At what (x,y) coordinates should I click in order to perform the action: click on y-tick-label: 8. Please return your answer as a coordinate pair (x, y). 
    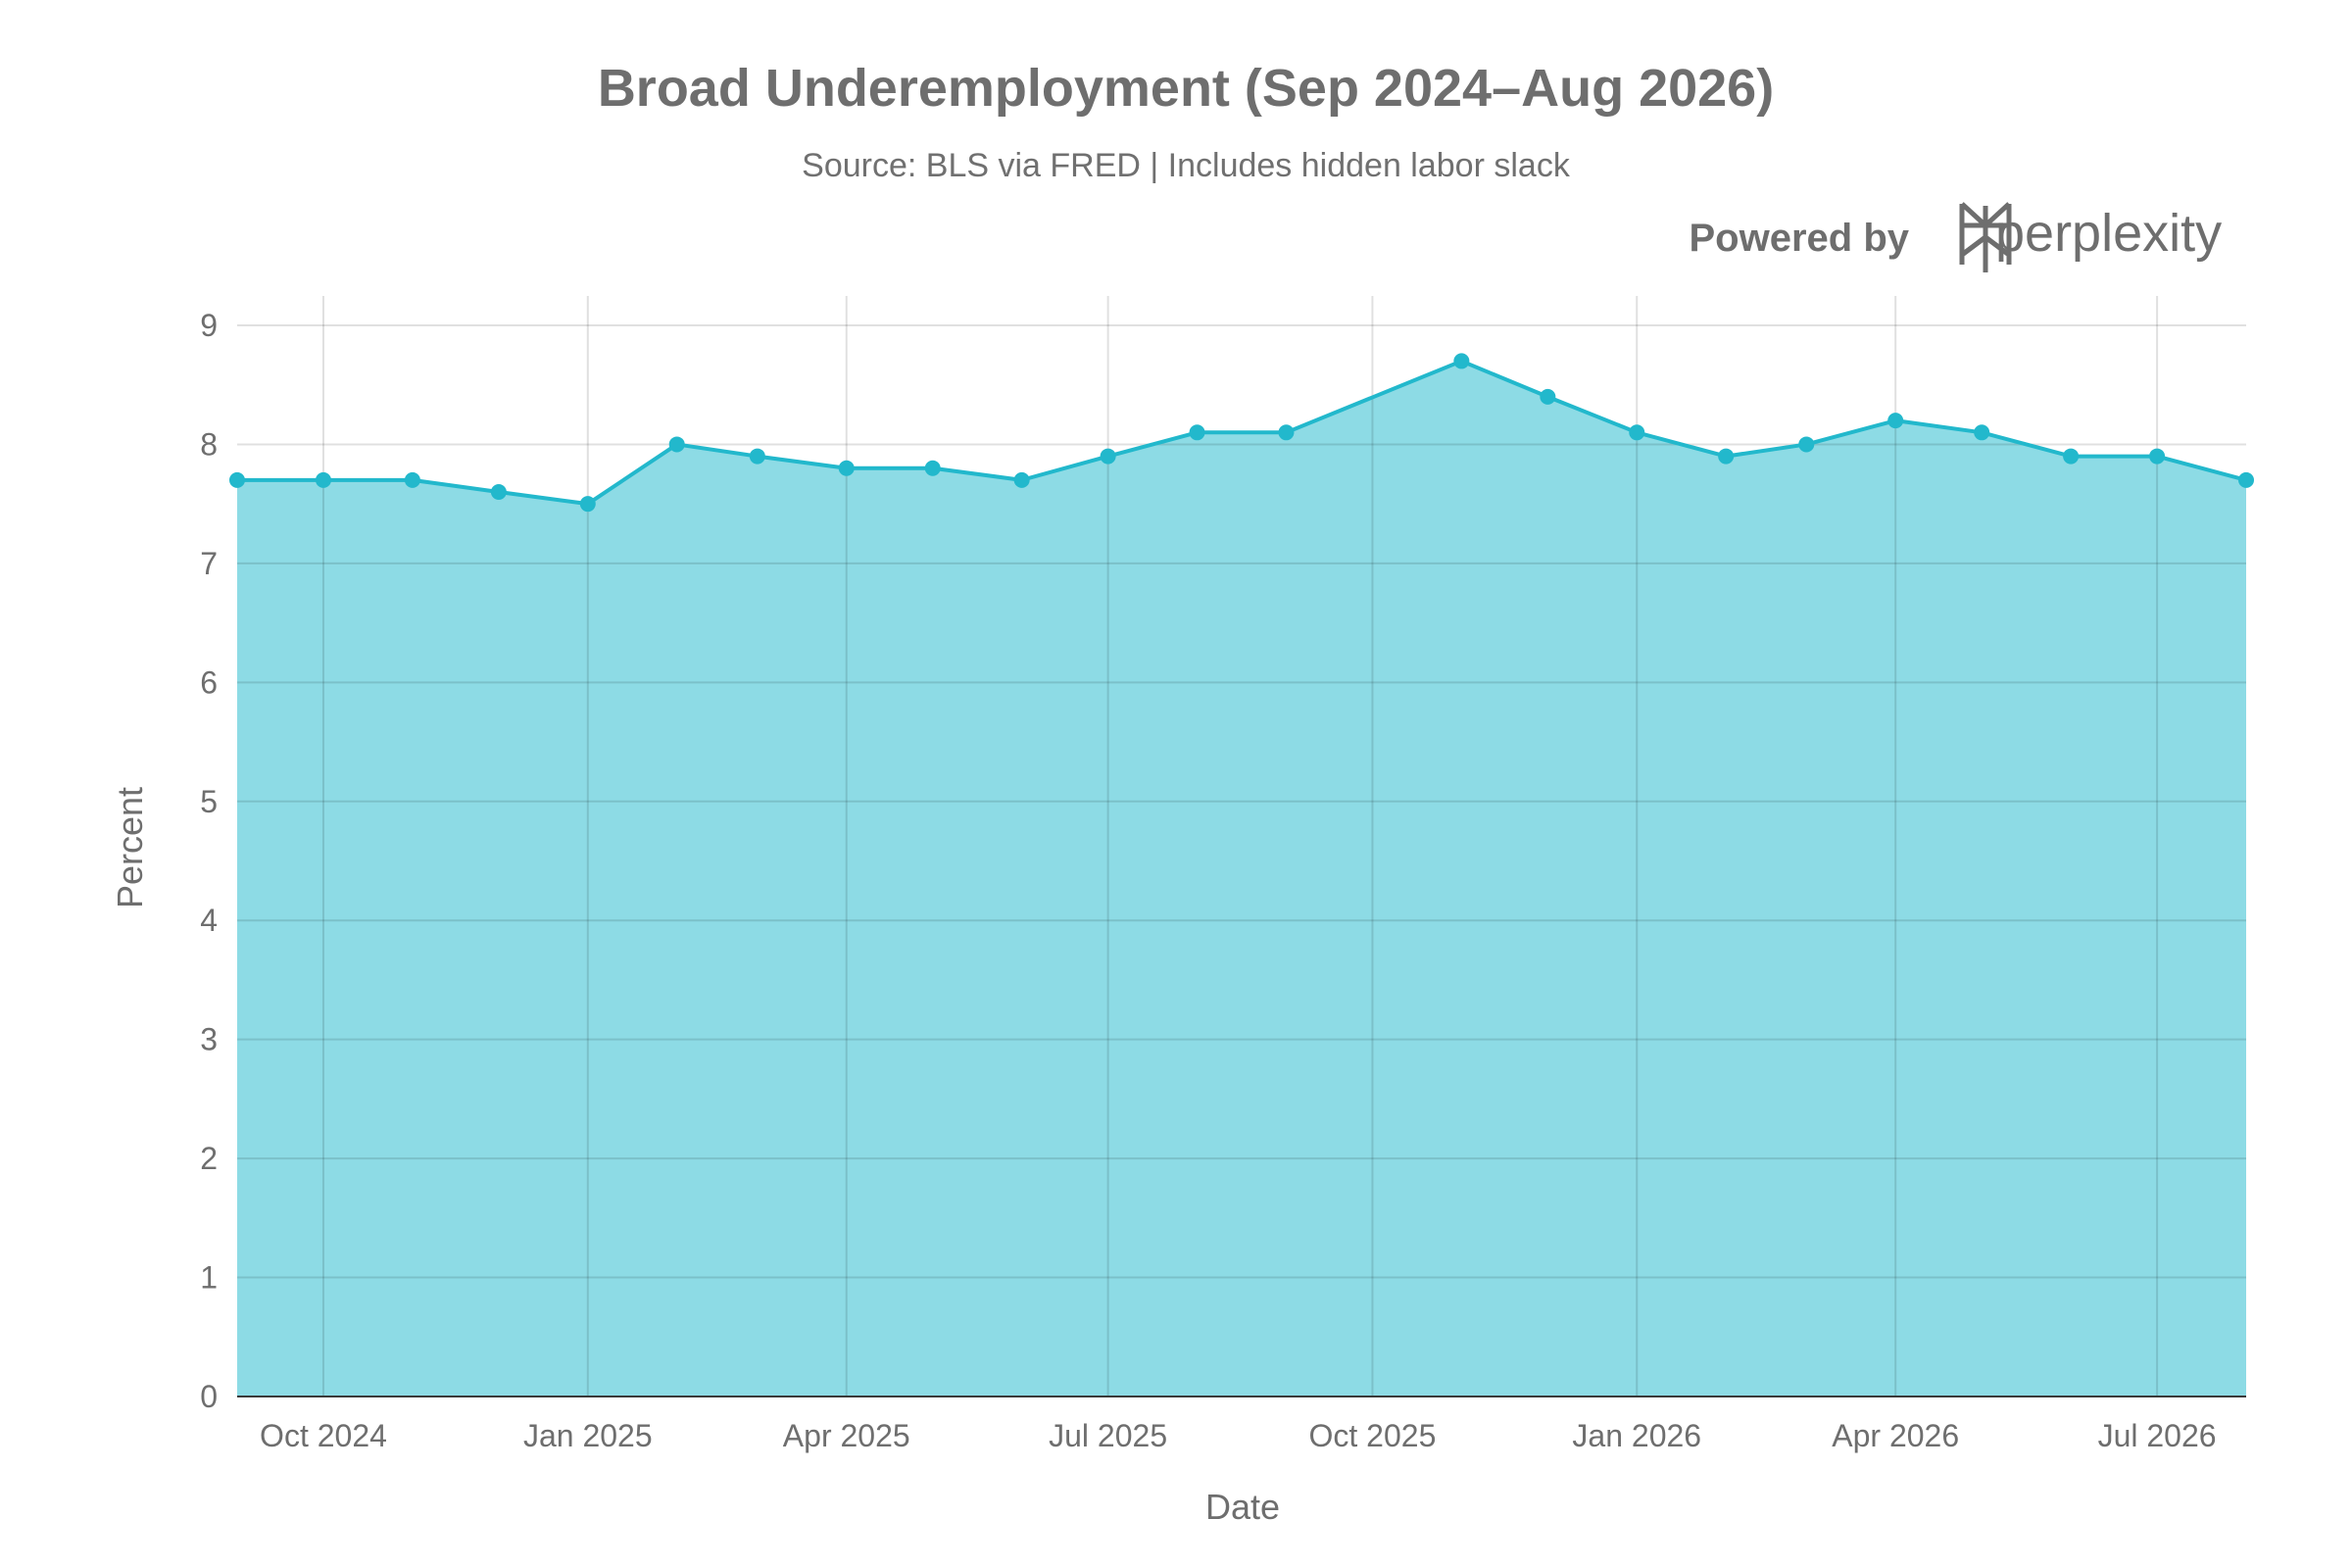
    Looking at the image, I should click on (209, 444).